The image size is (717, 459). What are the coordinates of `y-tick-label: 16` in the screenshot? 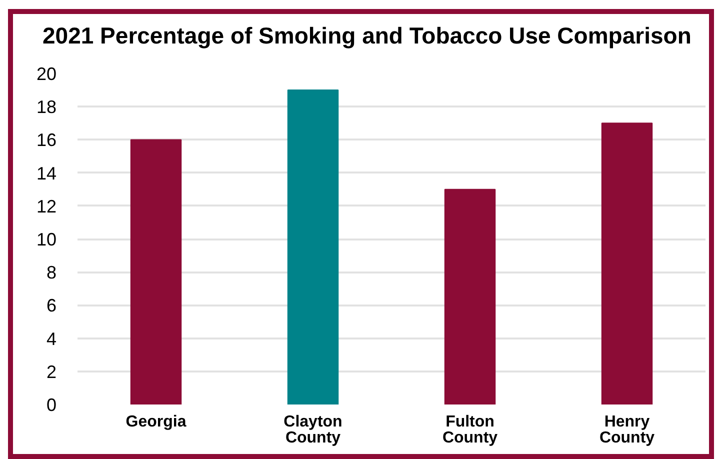 It's located at (46, 140).